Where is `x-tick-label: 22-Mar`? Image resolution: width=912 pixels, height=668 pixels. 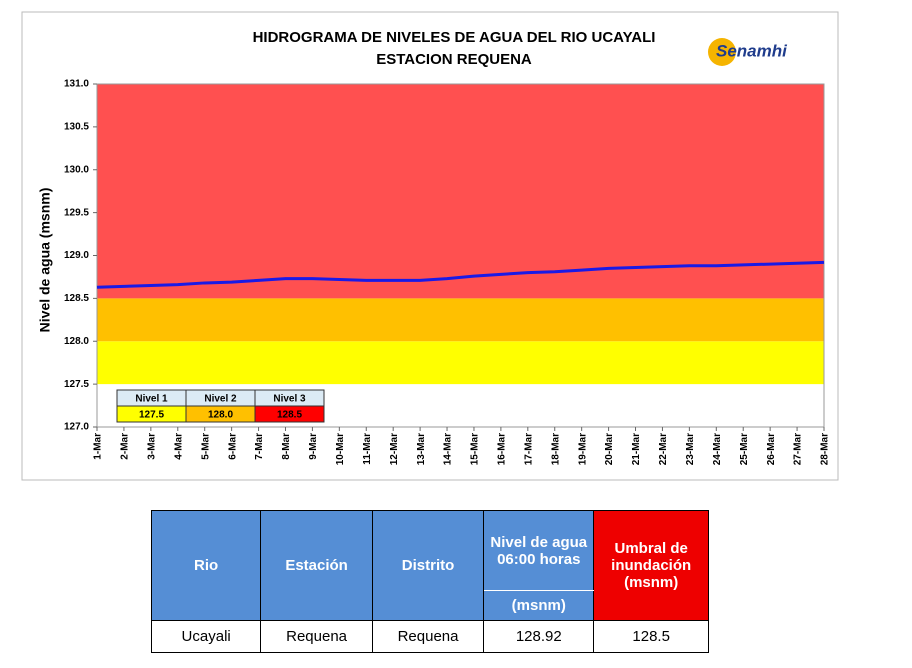
x-tick-label: 22-Mar is located at coordinates (663, 449).